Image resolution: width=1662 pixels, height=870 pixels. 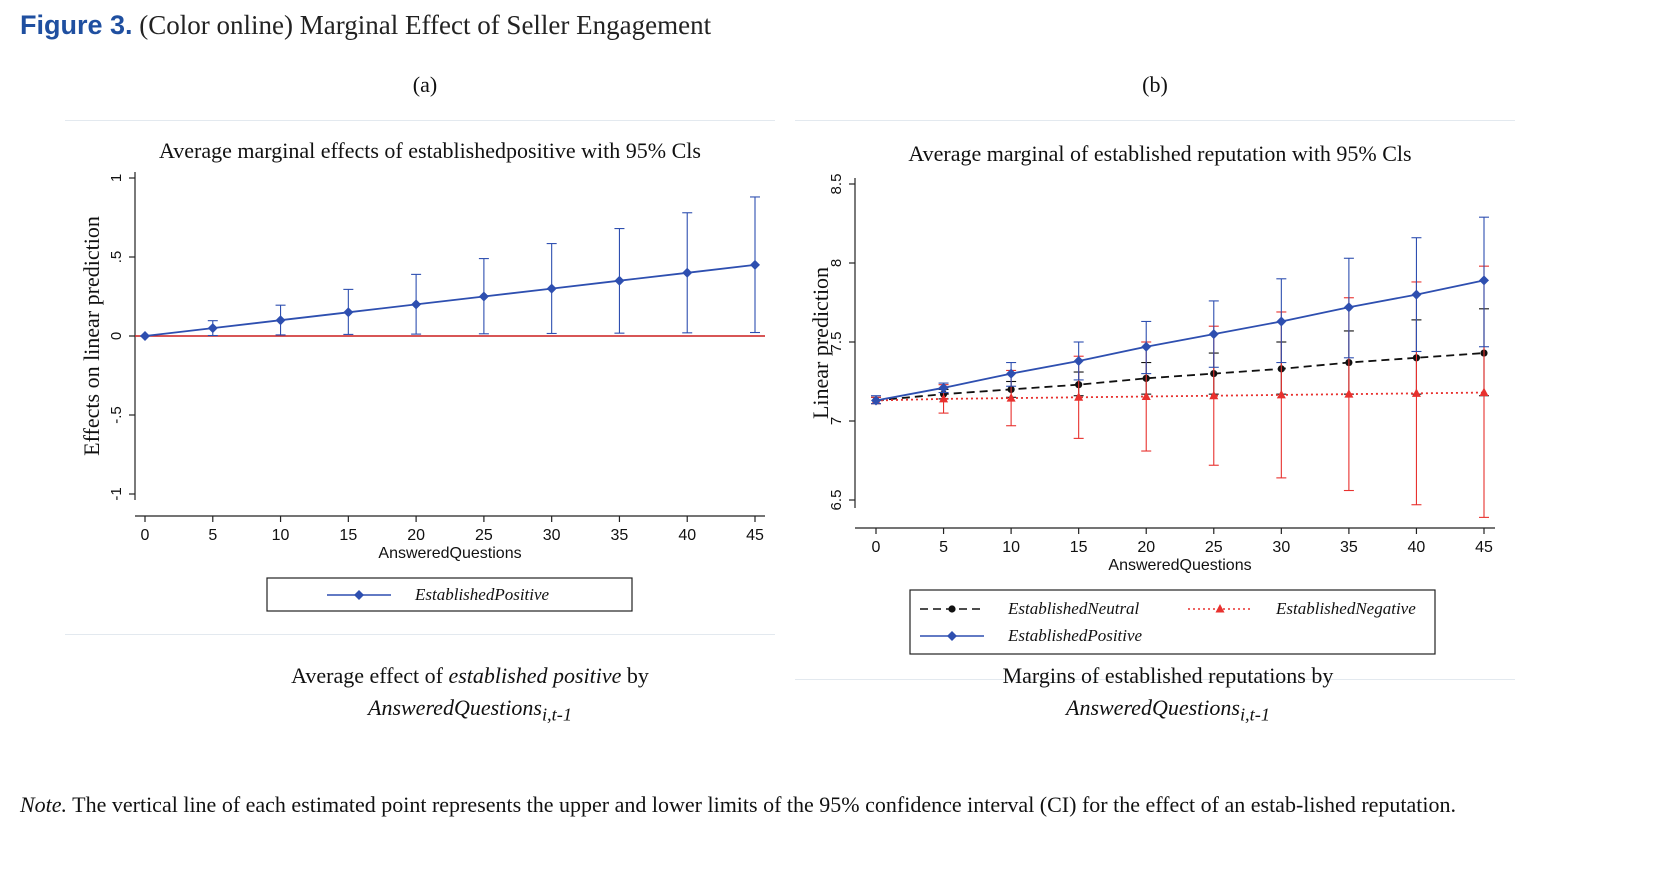 What do you see at coordinates (76, 25) in the screenshot?
I see `figure-label: Figure 3.` at bounding box center [76, 25].